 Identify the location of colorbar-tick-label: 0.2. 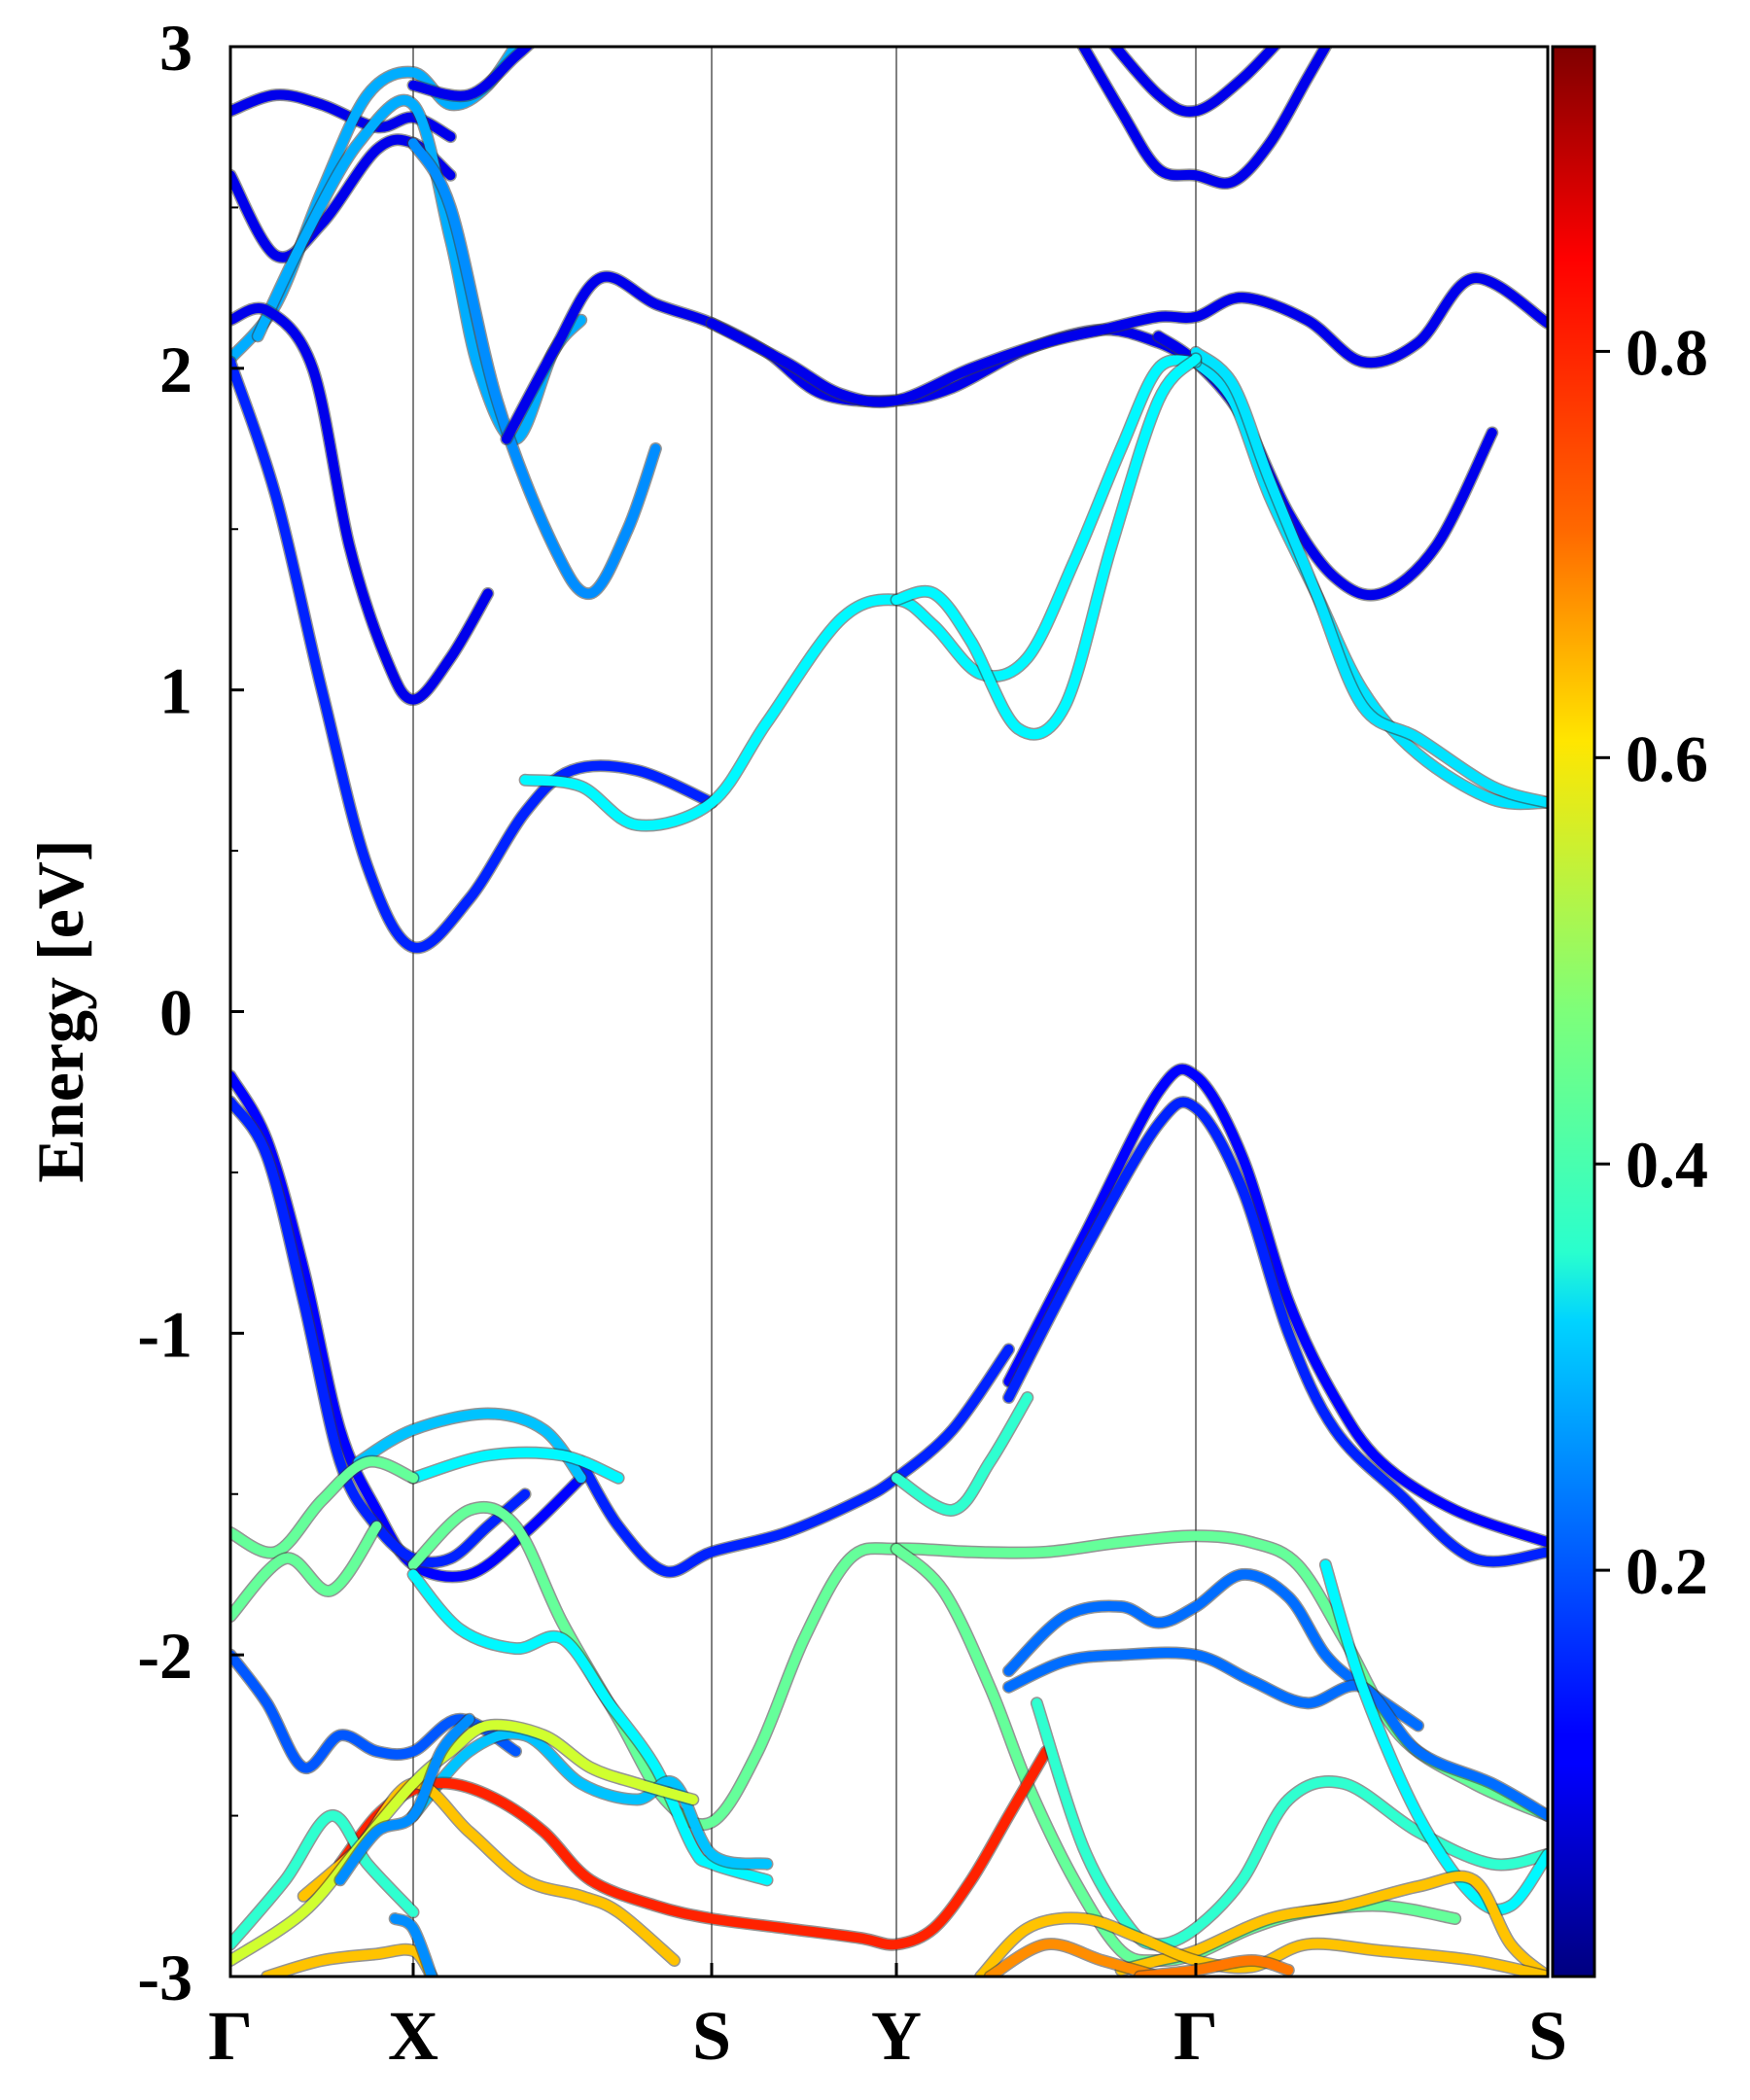
(1667, 1571).